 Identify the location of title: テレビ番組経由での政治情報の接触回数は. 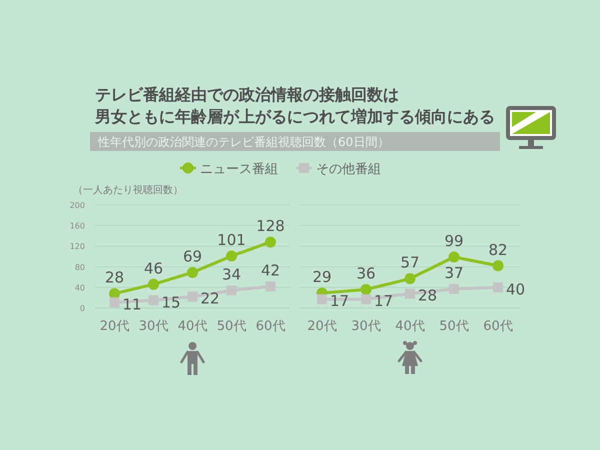
(247, 94).